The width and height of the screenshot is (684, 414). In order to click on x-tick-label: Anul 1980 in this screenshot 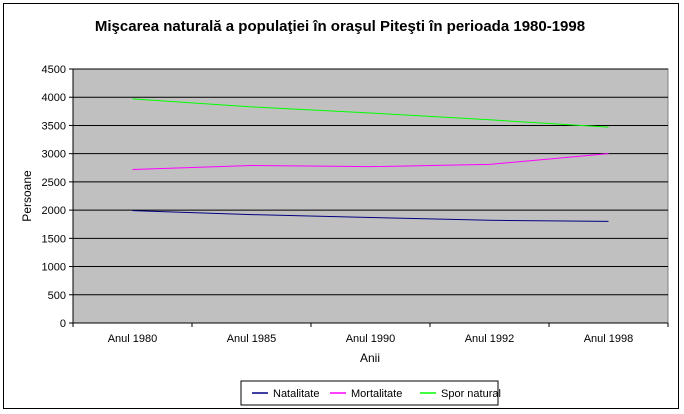, I will do `click(133, 339)`.